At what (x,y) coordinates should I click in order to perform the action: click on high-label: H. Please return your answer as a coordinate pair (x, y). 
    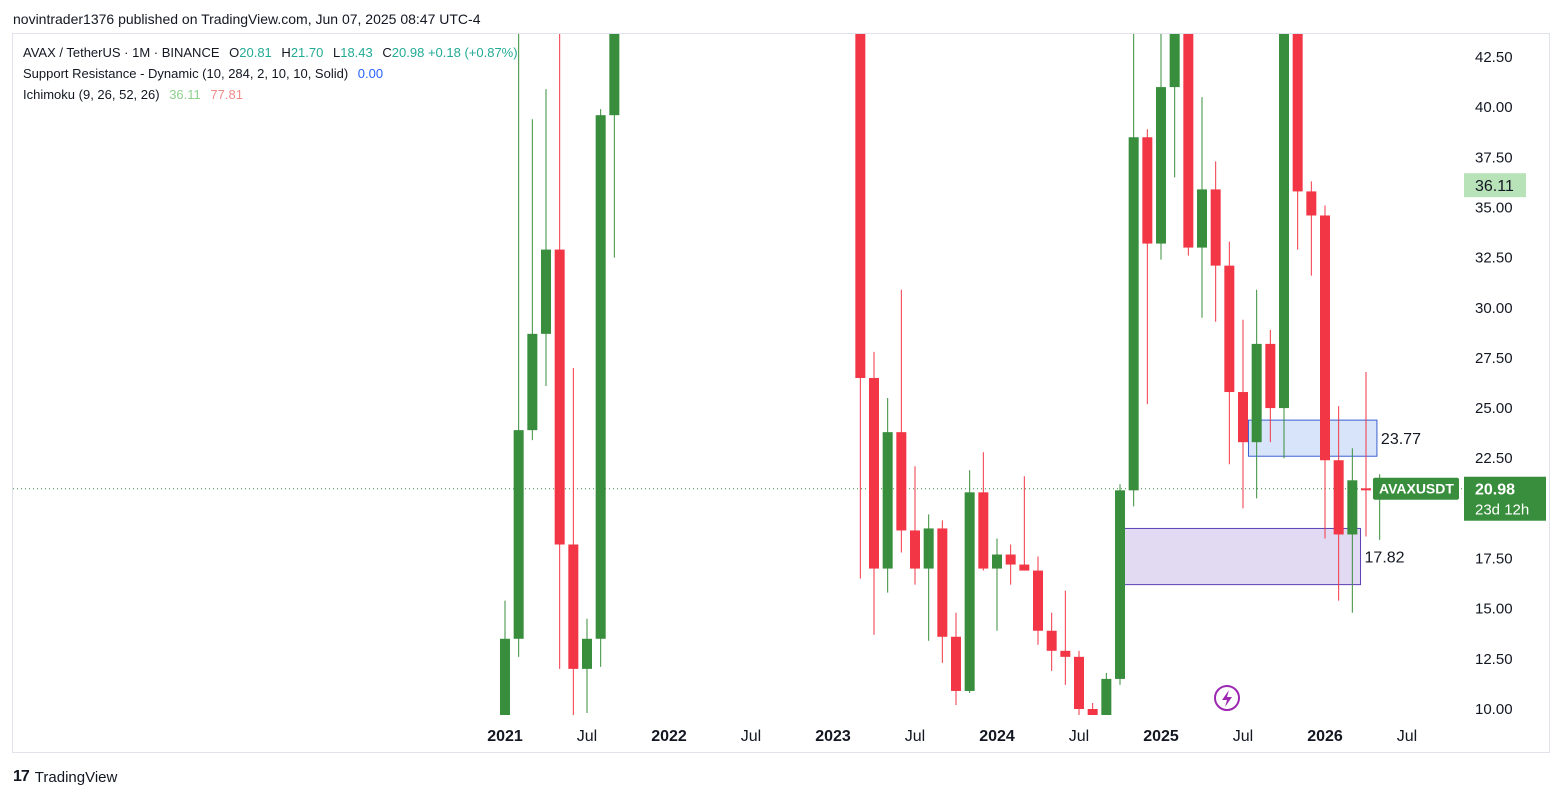
    Looking at the image, I should click on (286, 52).